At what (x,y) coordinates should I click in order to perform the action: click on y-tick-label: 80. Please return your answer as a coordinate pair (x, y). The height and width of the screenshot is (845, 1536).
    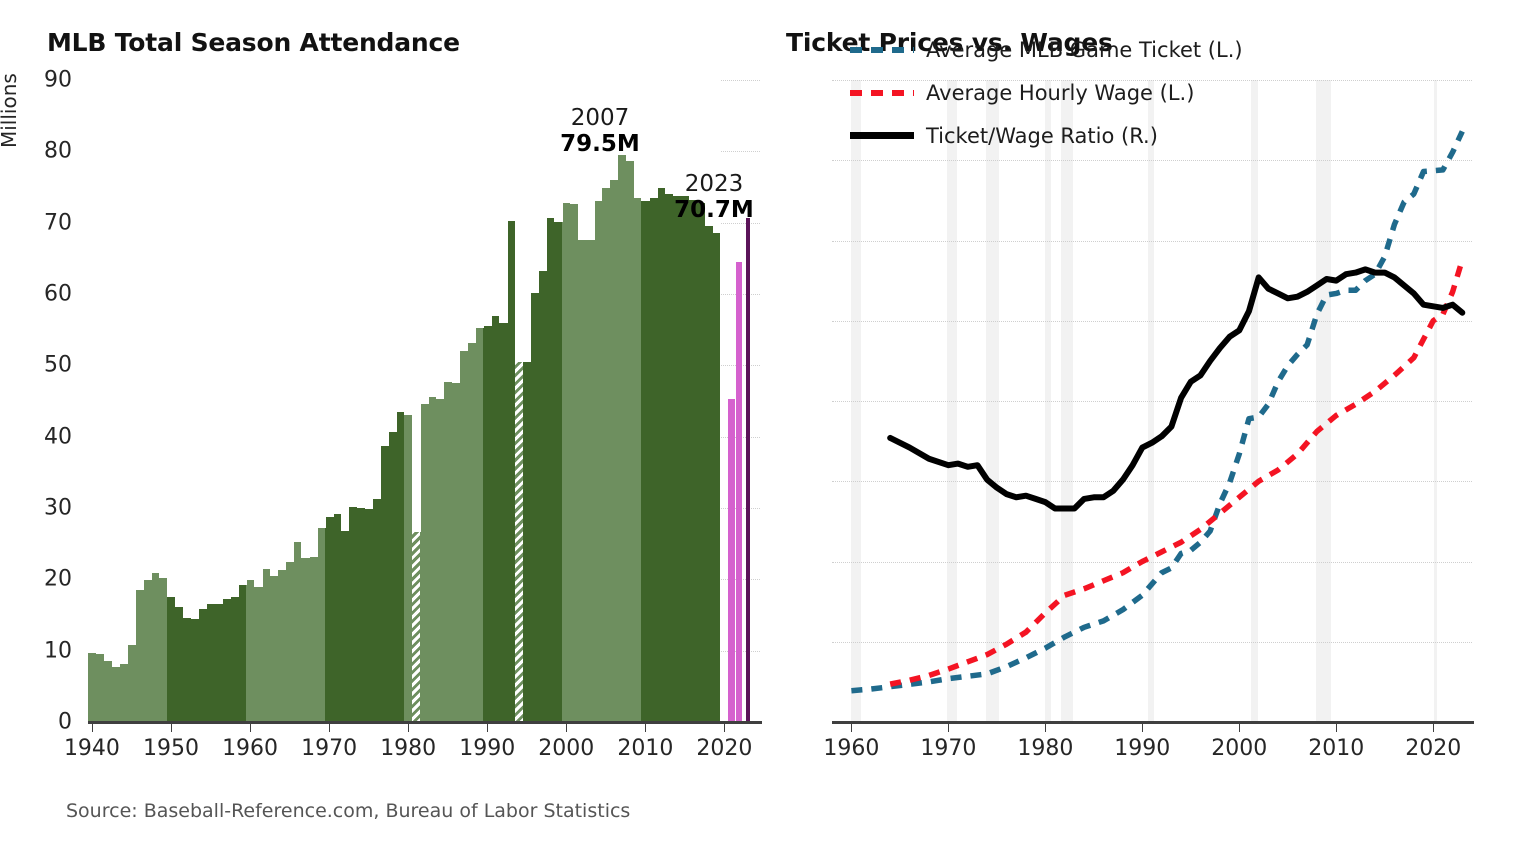
    Looking at the image, I should click on (58, 151).